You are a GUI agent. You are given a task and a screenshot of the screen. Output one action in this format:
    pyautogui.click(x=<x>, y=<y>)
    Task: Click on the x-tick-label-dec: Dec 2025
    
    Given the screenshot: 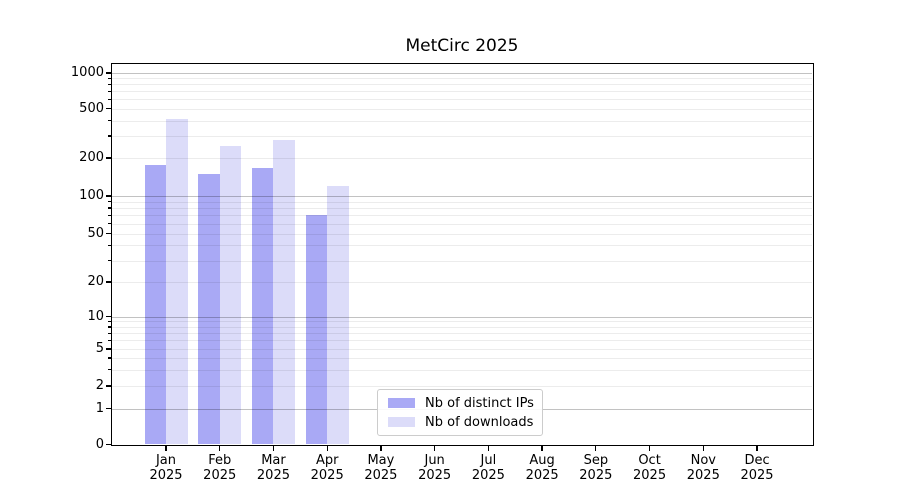 What is the action you would take?
    pyautogui.click(x=757, y=468)
    